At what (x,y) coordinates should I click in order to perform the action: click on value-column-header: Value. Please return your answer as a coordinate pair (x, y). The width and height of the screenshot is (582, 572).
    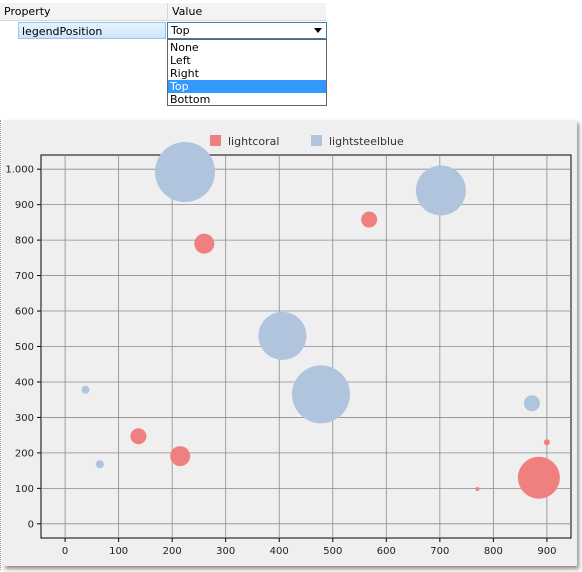
    Looking at the image, I should click on (247, 12).